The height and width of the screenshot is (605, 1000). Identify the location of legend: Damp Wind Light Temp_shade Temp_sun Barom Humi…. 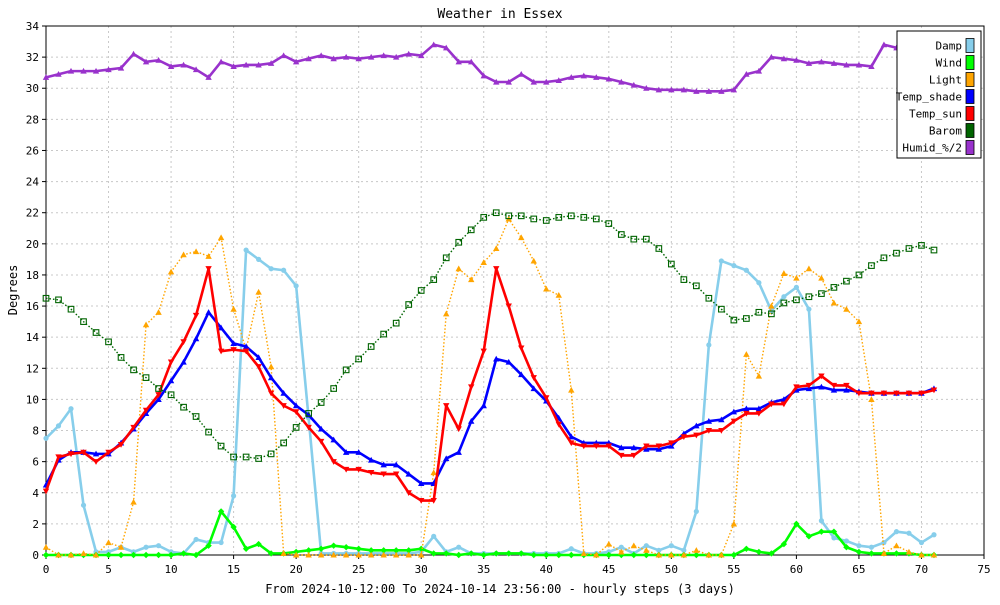
(939, 94).